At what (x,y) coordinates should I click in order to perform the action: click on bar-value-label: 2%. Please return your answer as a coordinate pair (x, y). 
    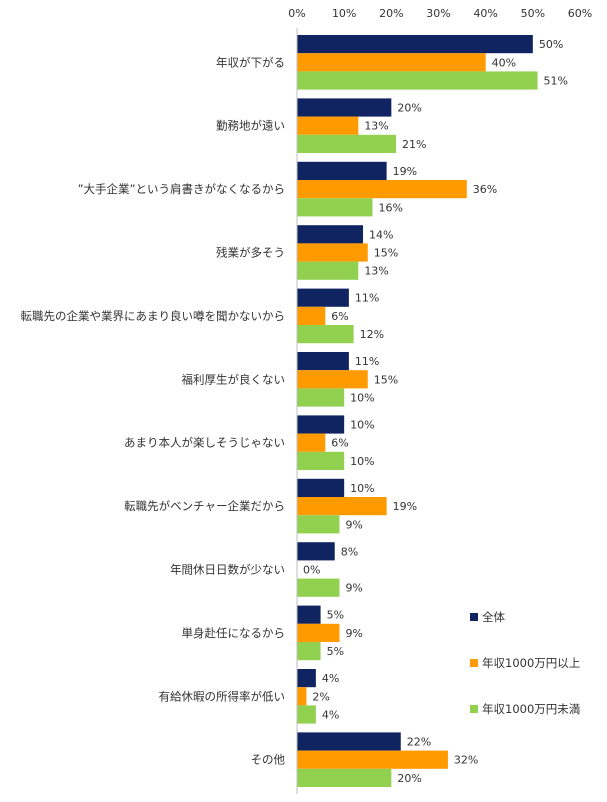
    Looking at the image, I should click on (320, 696).